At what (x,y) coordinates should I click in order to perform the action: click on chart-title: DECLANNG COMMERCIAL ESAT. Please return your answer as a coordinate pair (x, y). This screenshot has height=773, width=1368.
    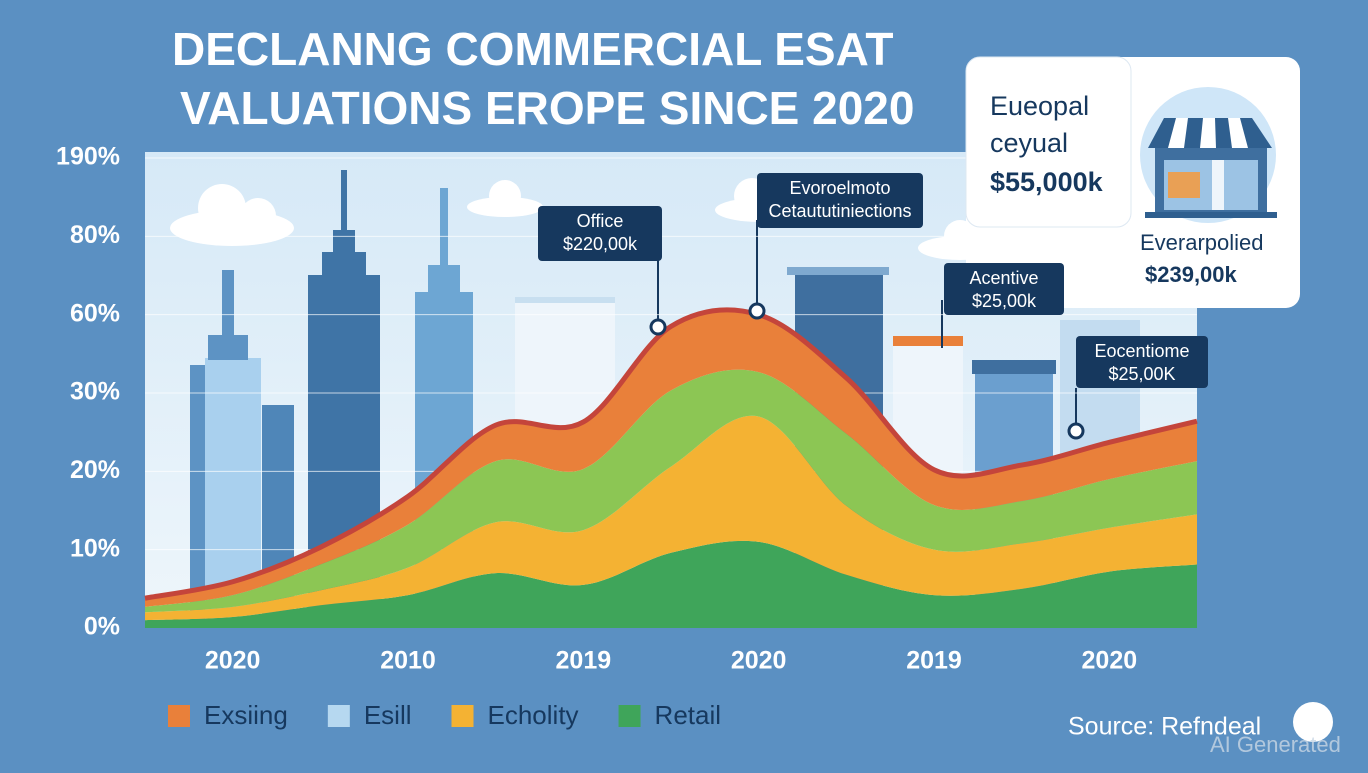
    Looking at the image, I should click on (533, 49).